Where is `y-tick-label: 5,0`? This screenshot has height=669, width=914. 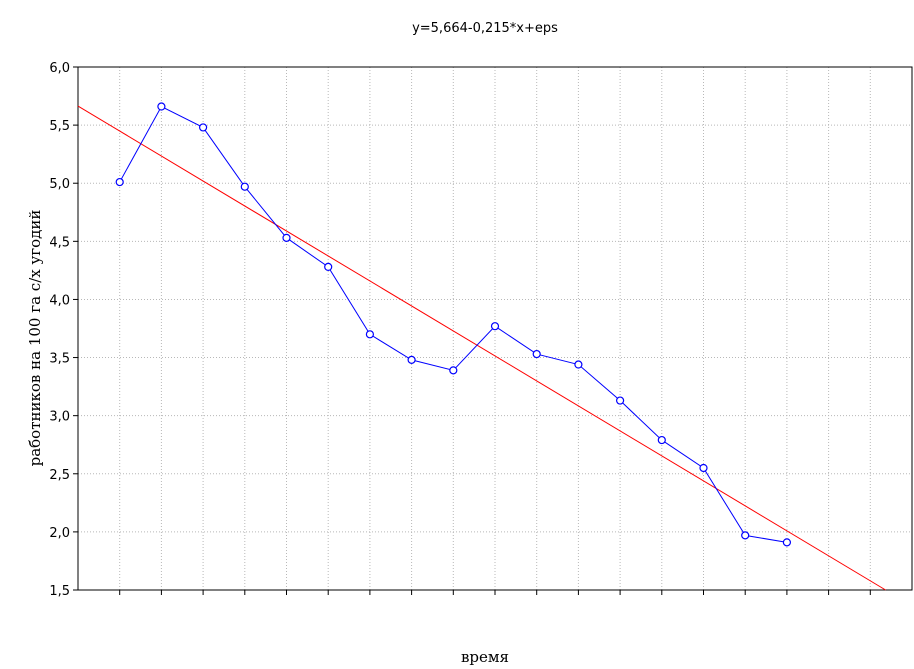 y-tick-label: 5,0 is located at coordinates (59, 184).